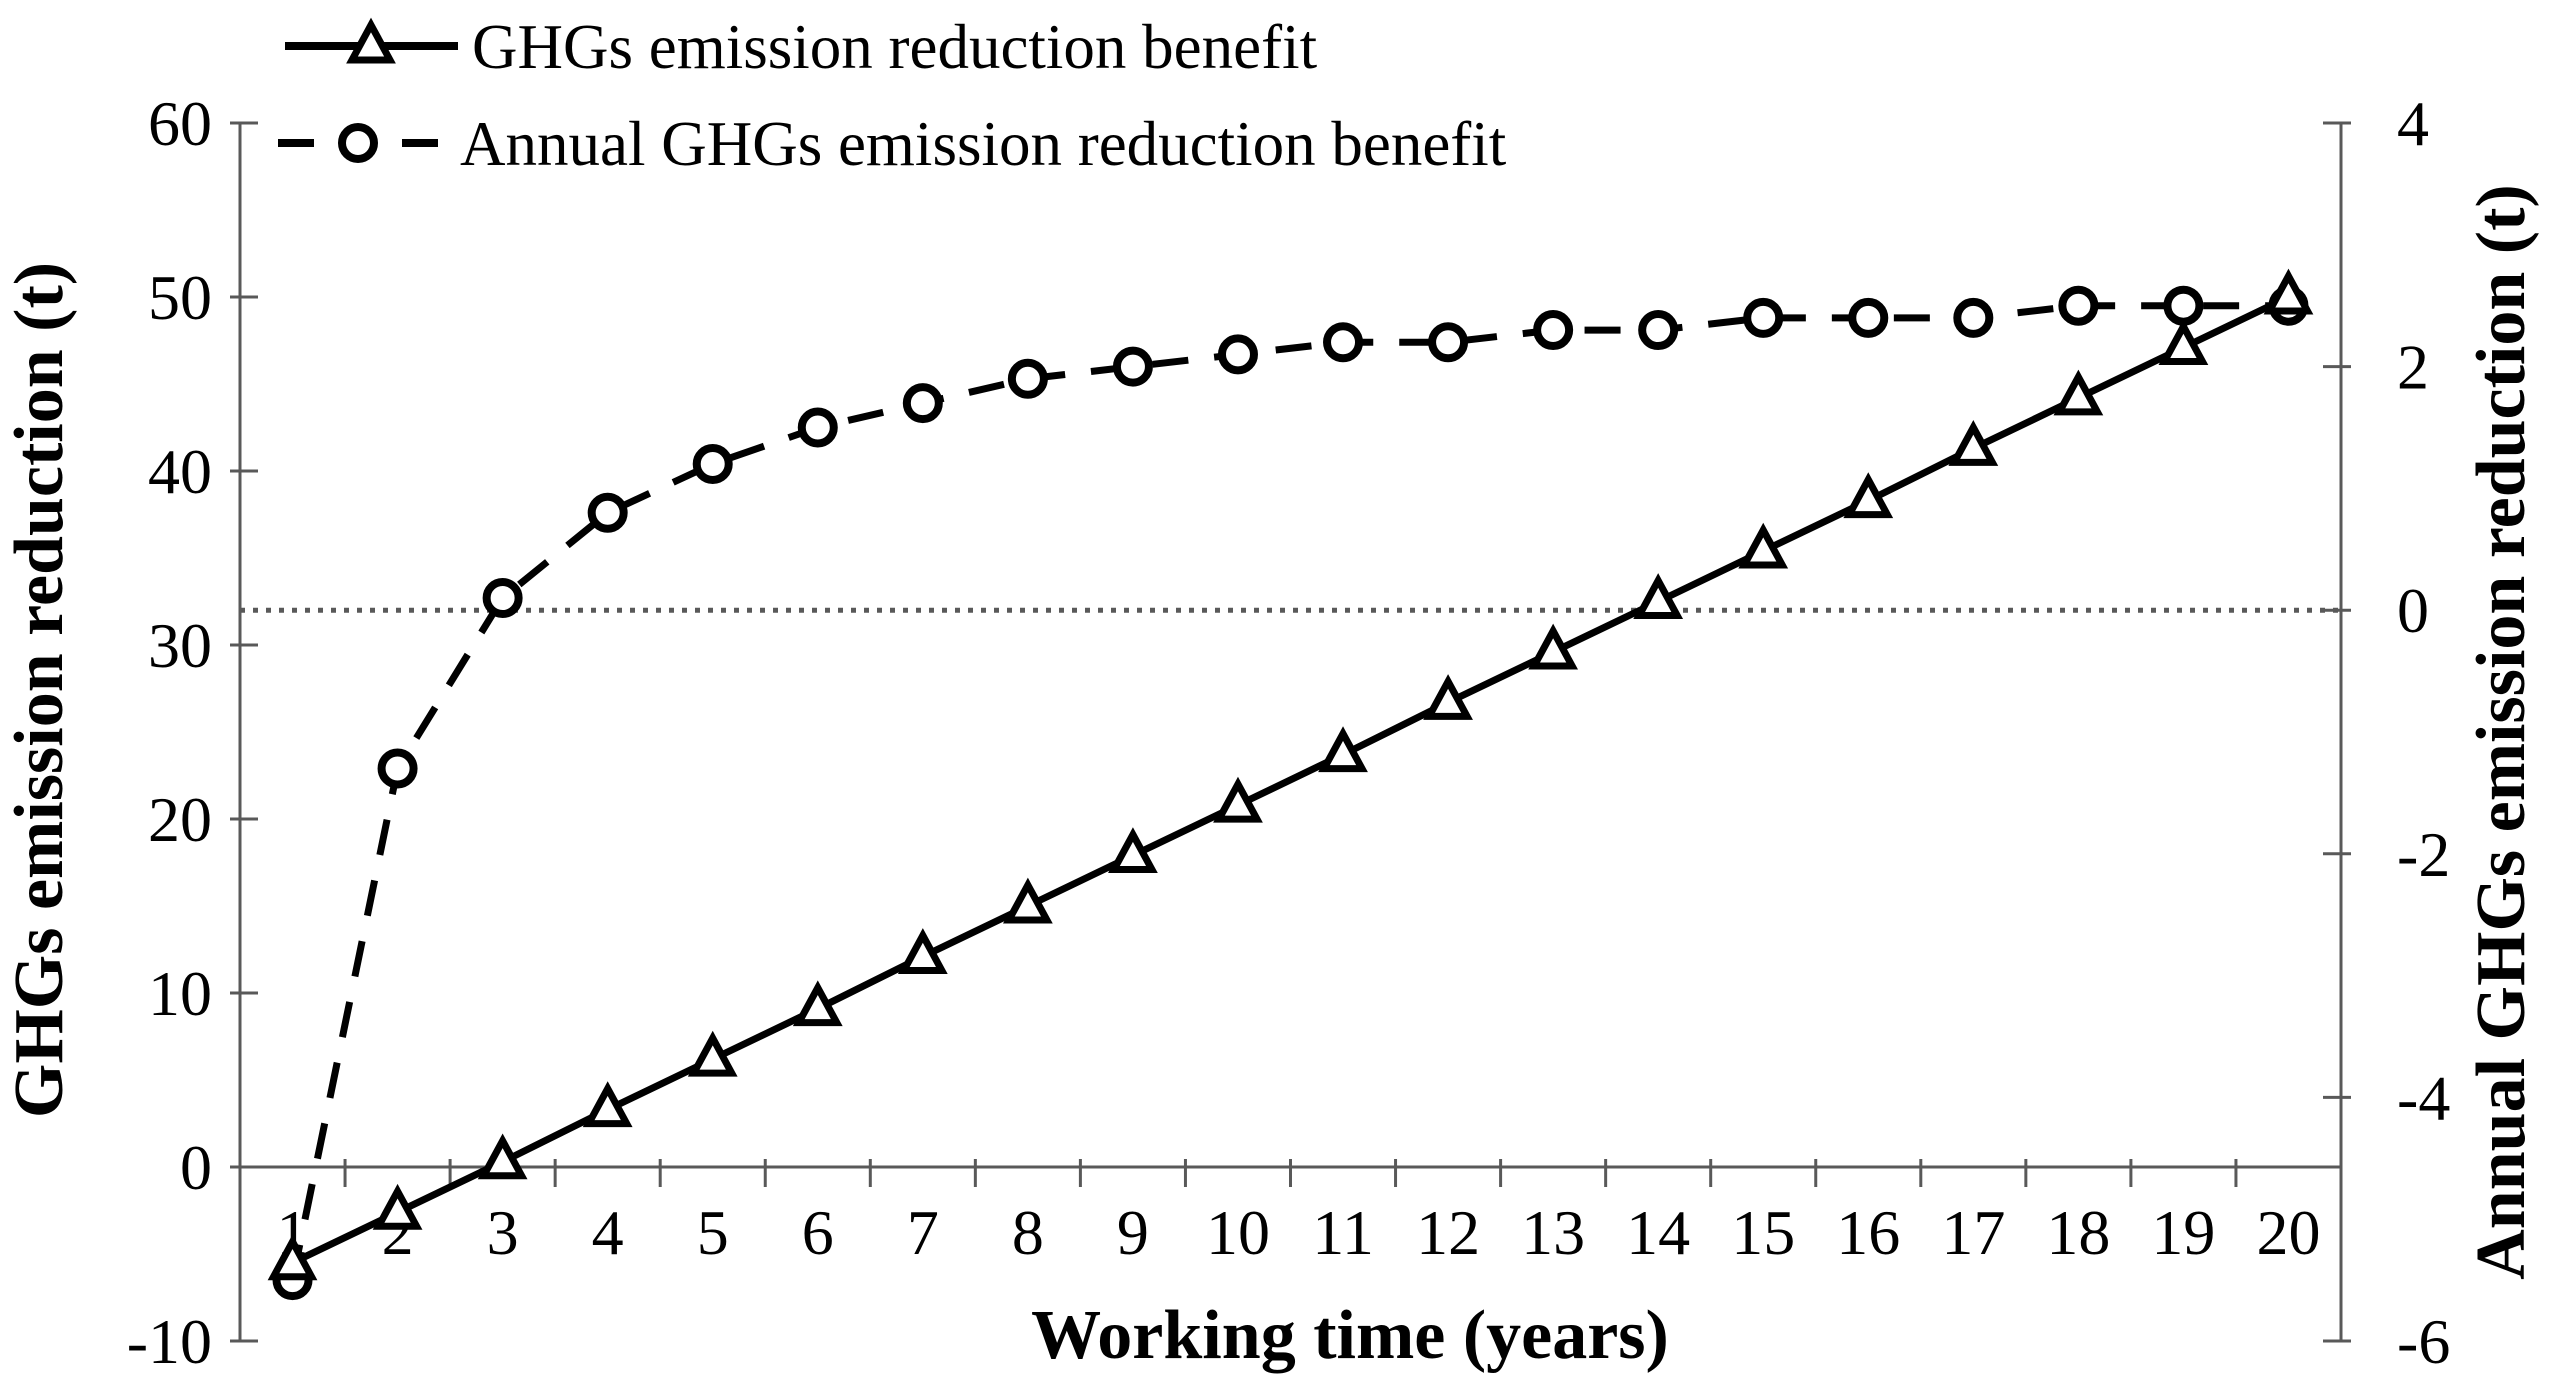 The width and height of the screenshot is (2559, 1389). What do you see at coordinates (169, 1341) in the screenshot?
I see `left-axis-tick-label: -10` at bounding box center [169, 1341].